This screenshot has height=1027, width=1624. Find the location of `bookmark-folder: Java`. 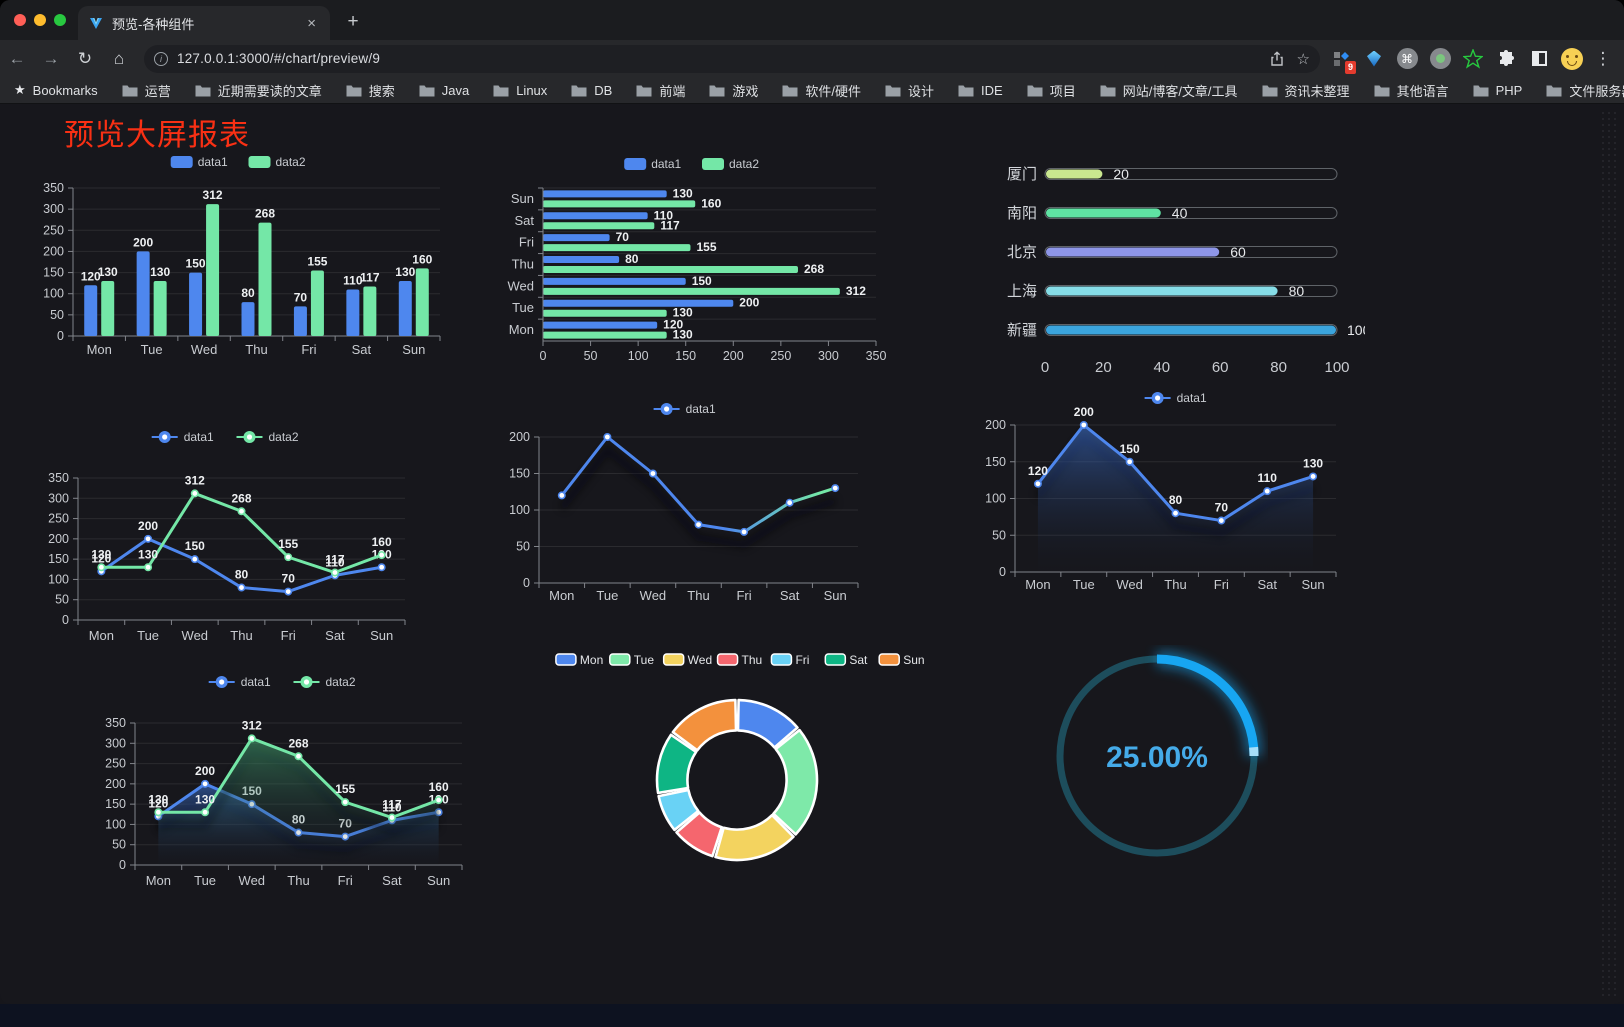

bookmark-folder: Java is located at coordinates (444, 90).